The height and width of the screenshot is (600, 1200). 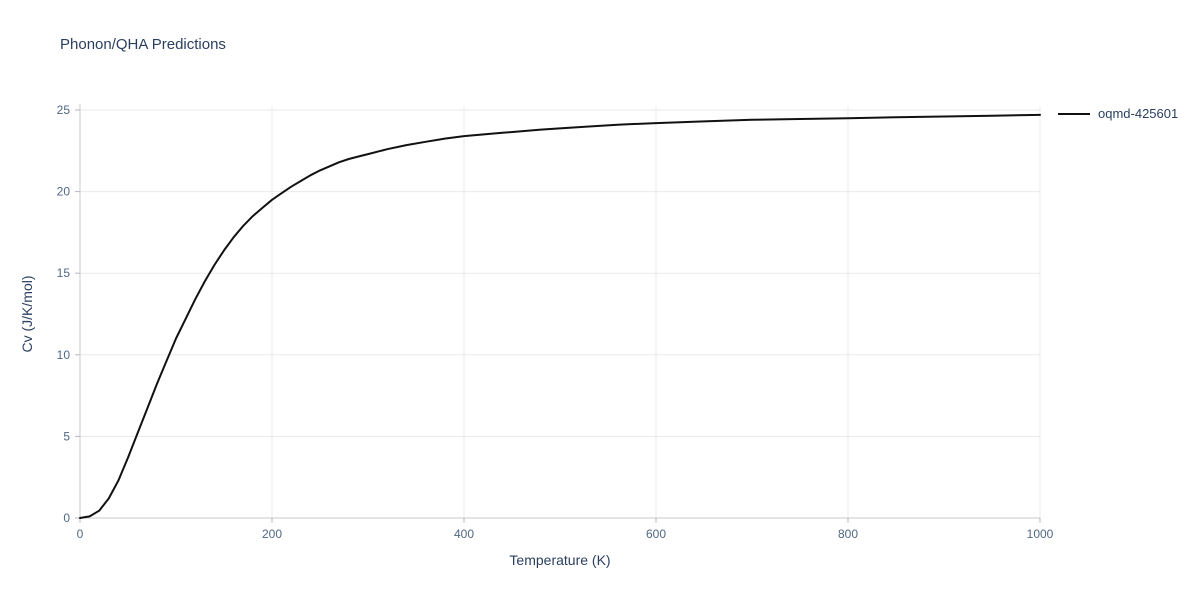 I want to click on y-tick-label: 20, so click(x=64, y=192).